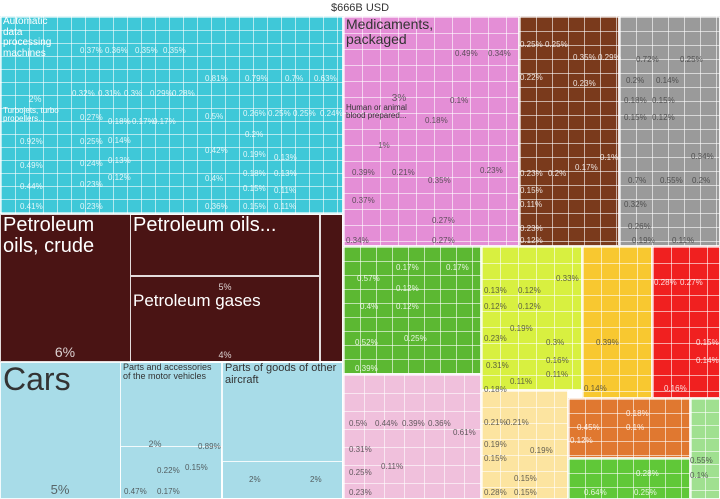  I want to click on treemap-subtile, so click(331, 288).